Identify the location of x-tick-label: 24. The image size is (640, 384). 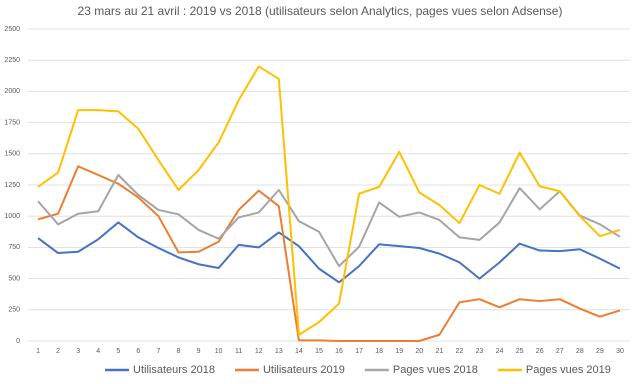
(500, 351).